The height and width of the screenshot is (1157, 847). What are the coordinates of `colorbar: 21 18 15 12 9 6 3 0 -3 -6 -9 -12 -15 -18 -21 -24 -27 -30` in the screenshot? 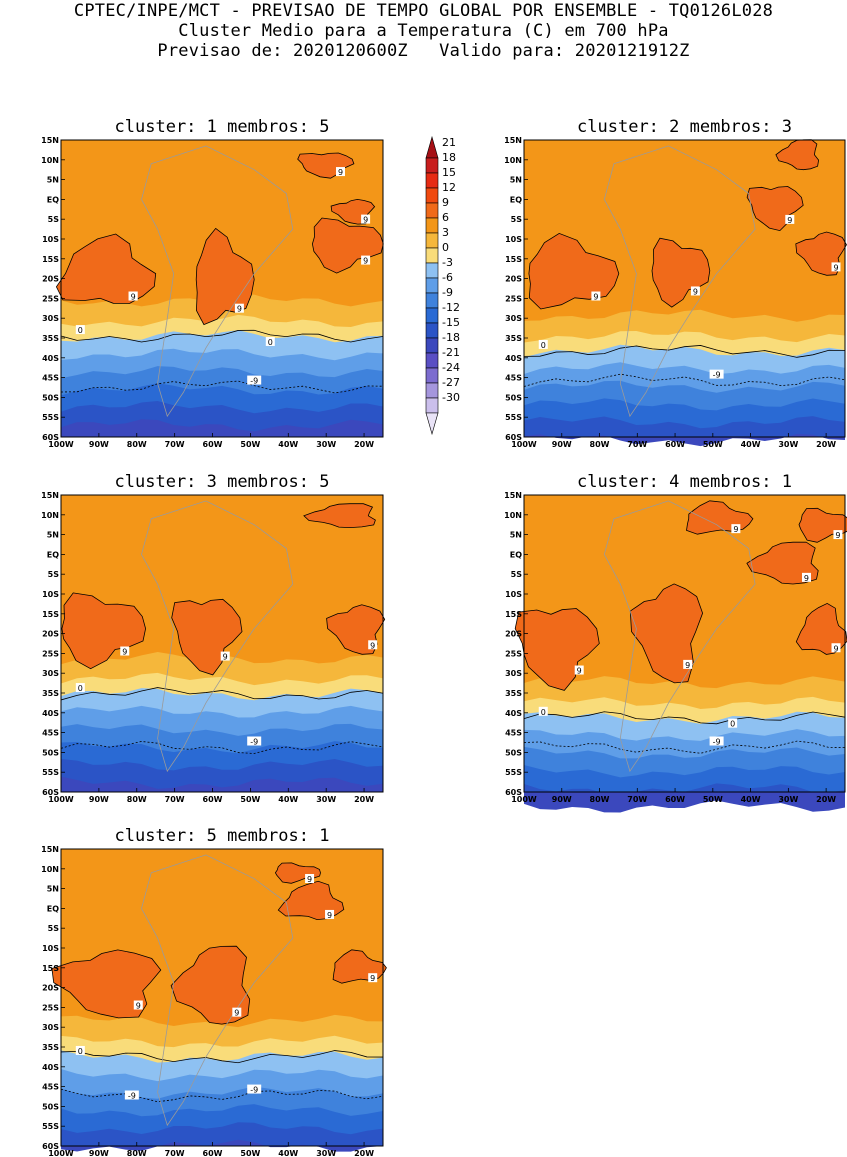 It's located at (442, 285).